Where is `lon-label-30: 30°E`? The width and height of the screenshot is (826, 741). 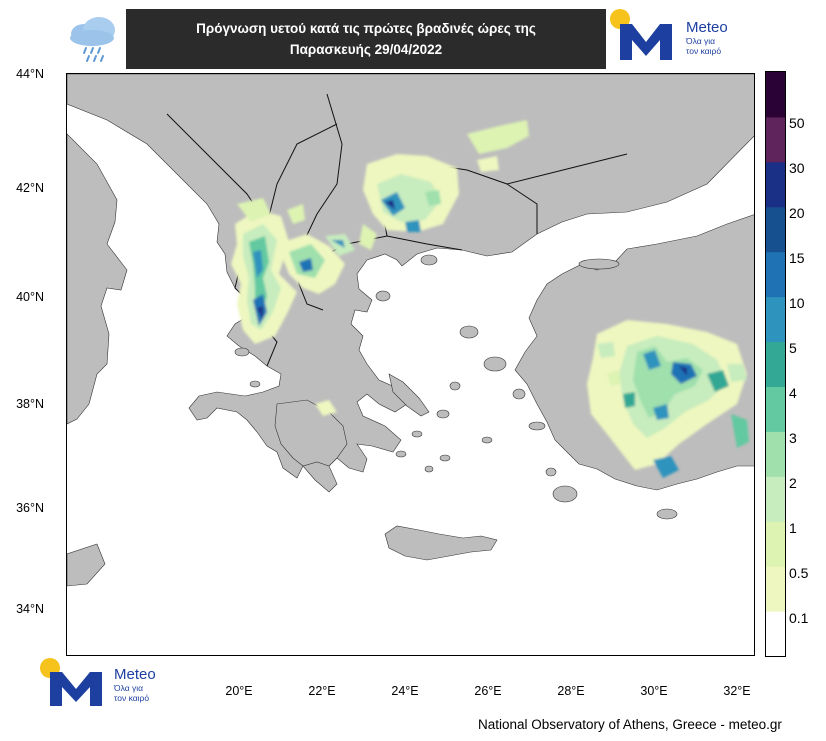
lon-label-30: 30°E is located at coordinates (654, 691).